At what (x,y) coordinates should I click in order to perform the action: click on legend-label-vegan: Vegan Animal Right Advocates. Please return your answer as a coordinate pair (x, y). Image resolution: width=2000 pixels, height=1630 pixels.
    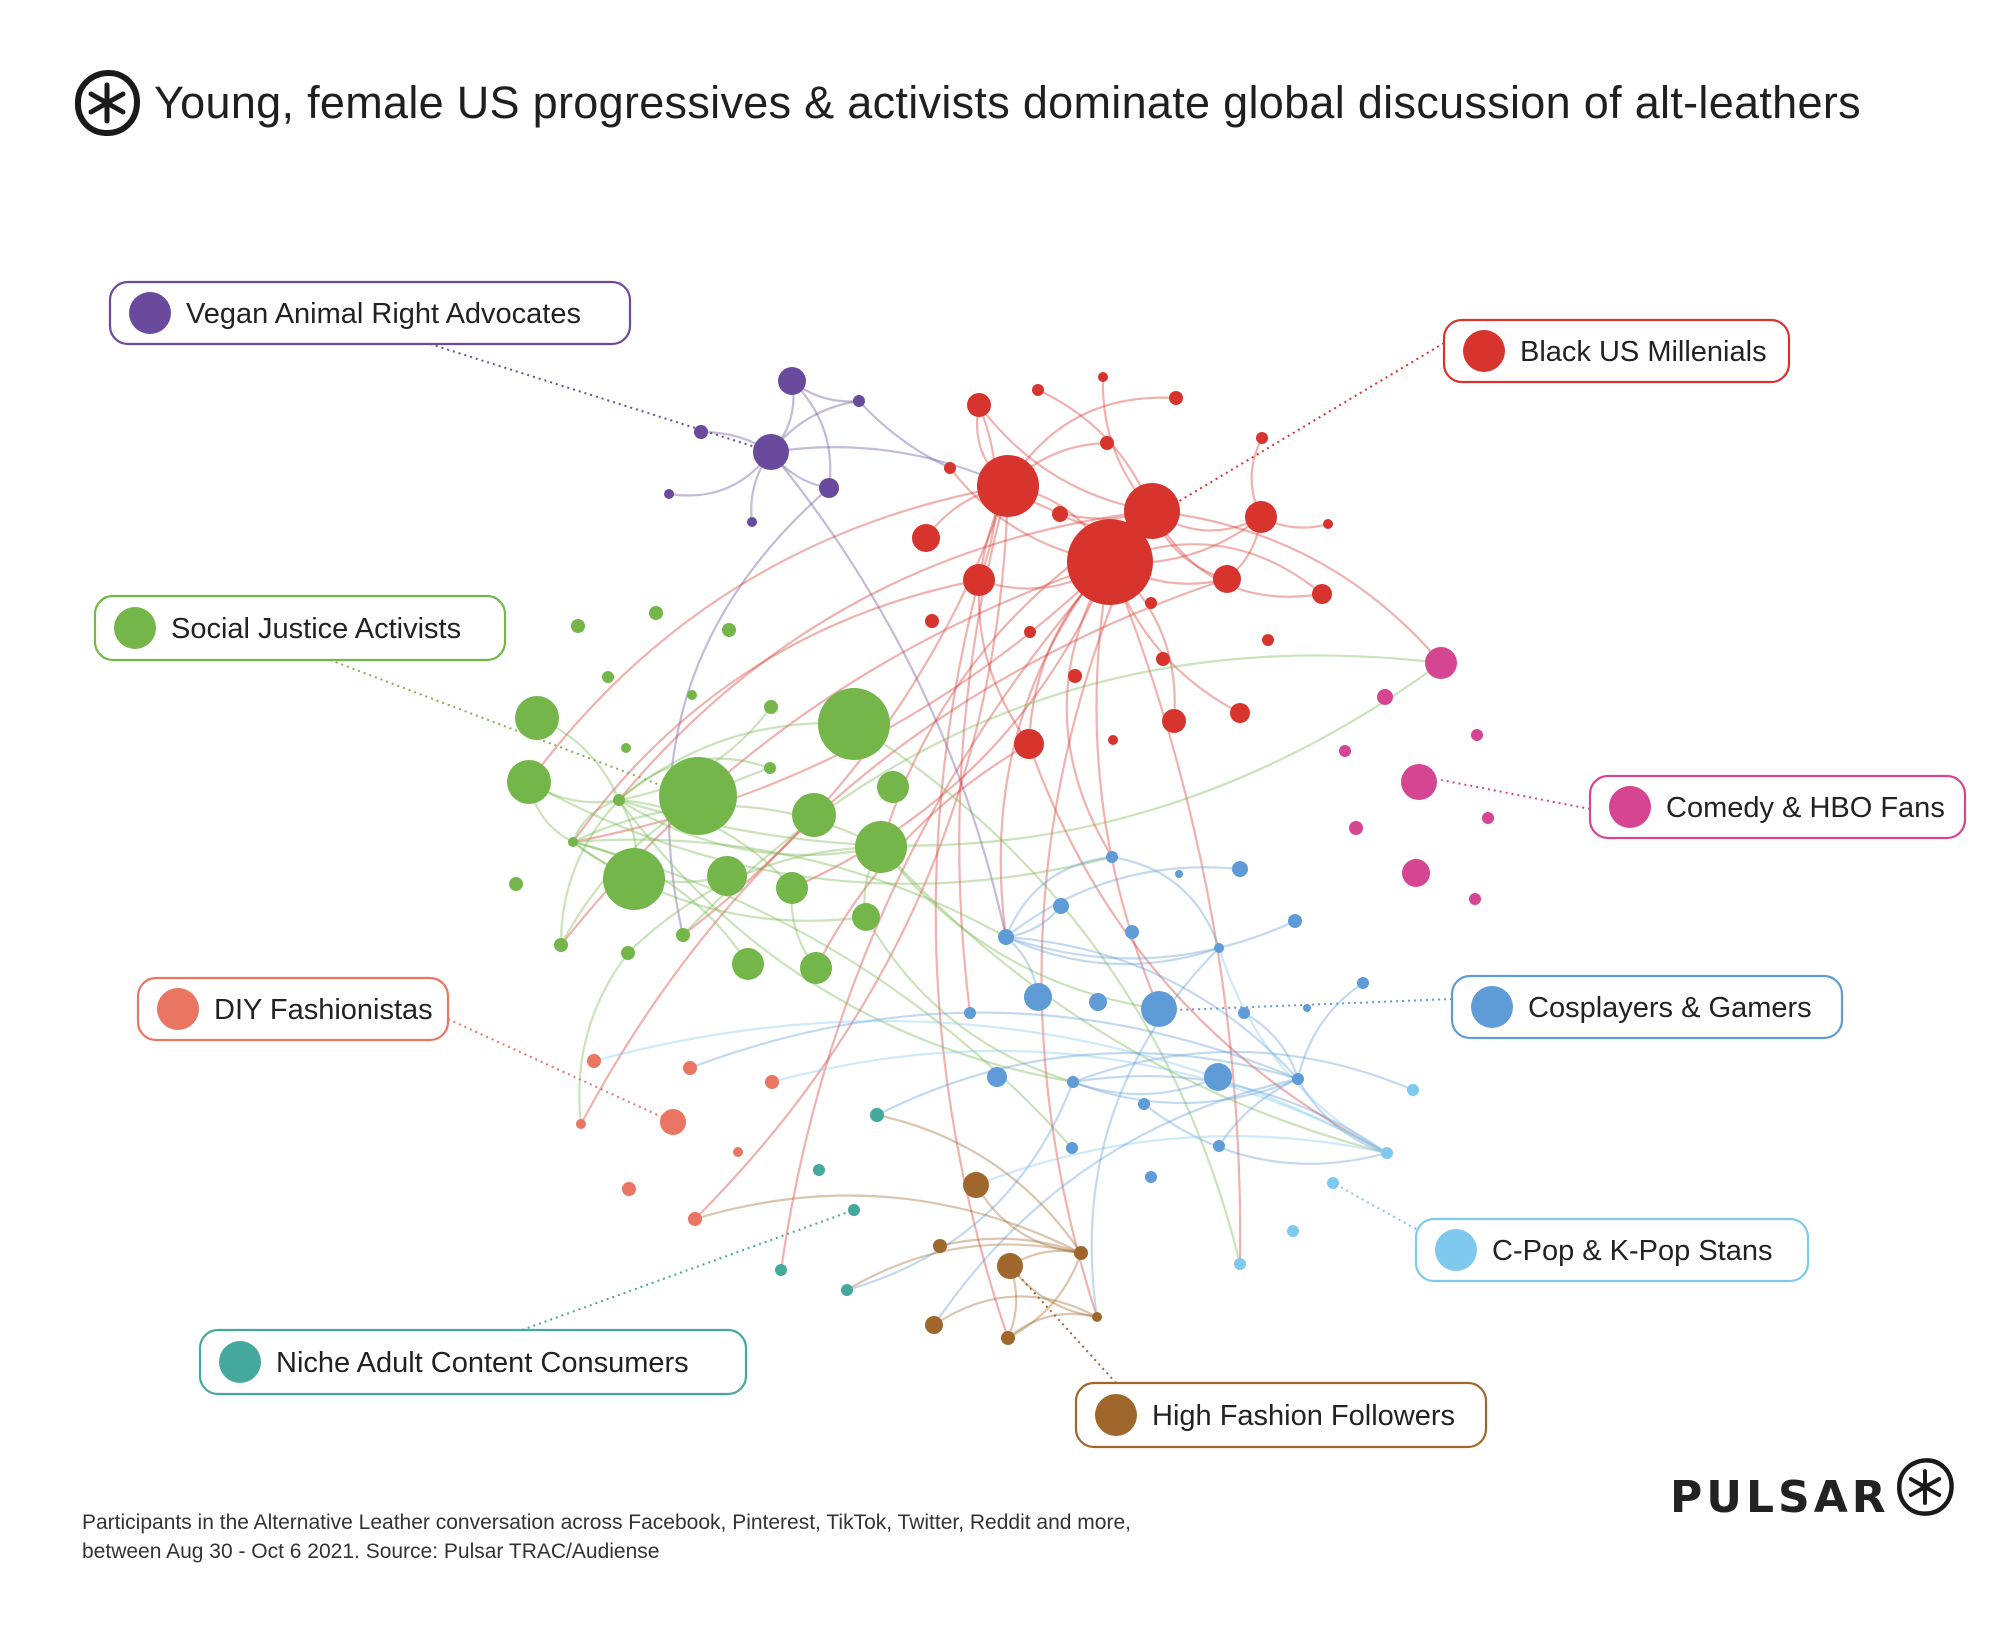
    Looking at the image, I should click on (370, 313).